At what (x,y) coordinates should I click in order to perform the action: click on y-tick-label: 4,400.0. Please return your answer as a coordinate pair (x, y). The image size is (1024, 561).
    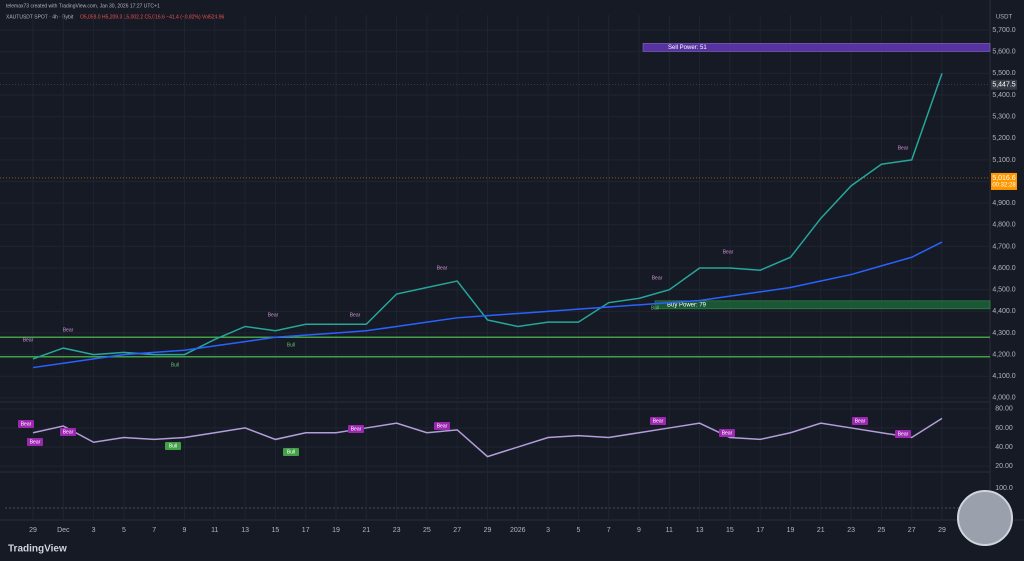
    Looking at the image, I should click on (1003, 311).